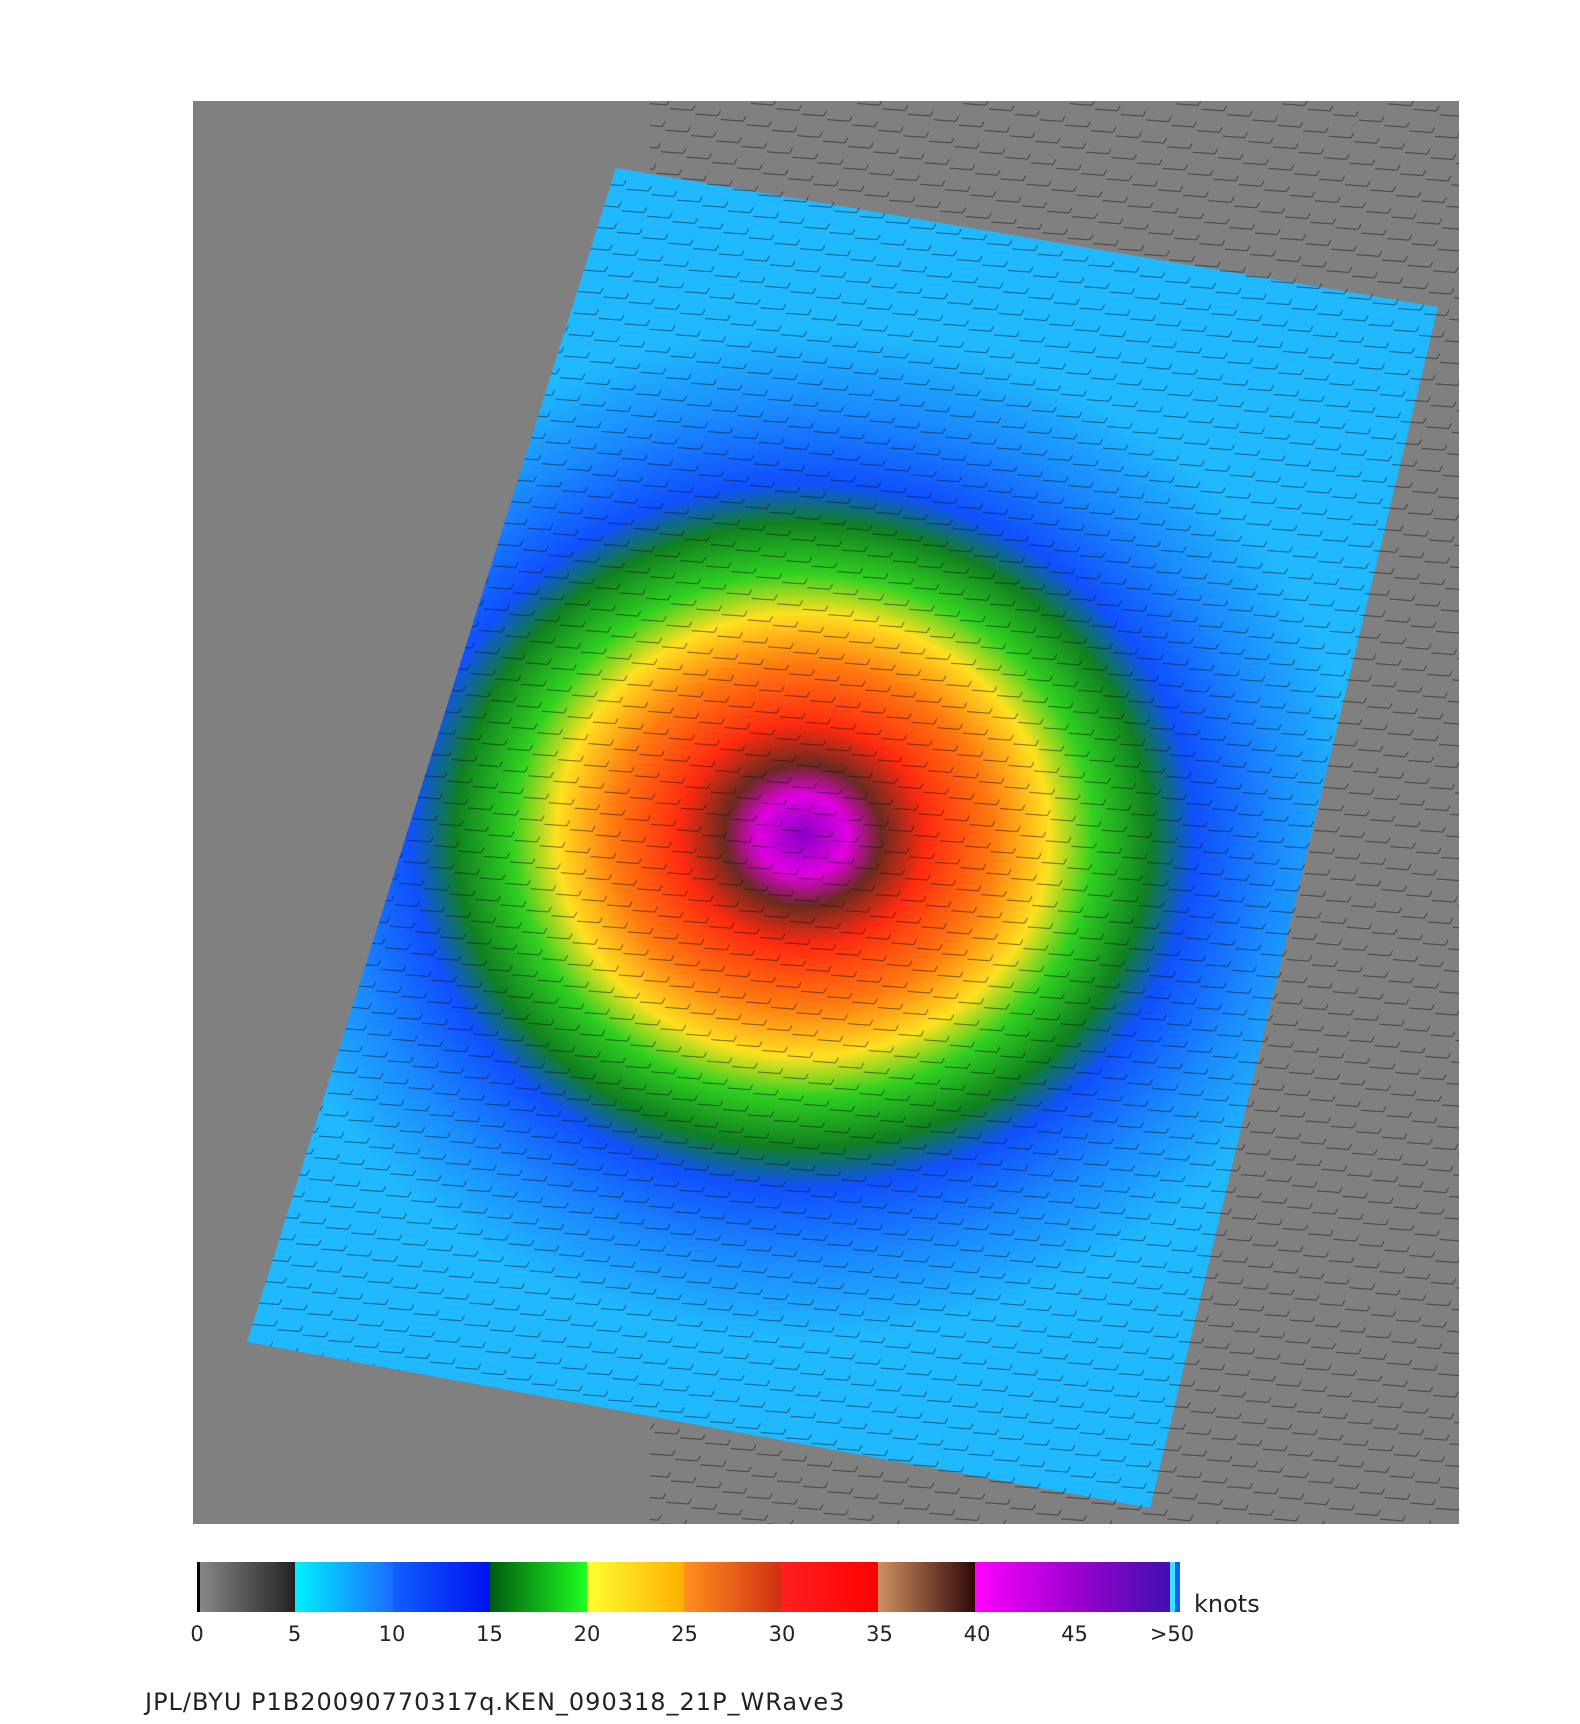 Image resolution: width=1580 pixels, height=1724 pixels. What do you see at coordinates (977, 1634) in the screenshot?
I see `colorbar-tick-label: 40` at bounding box center [977, 1634].